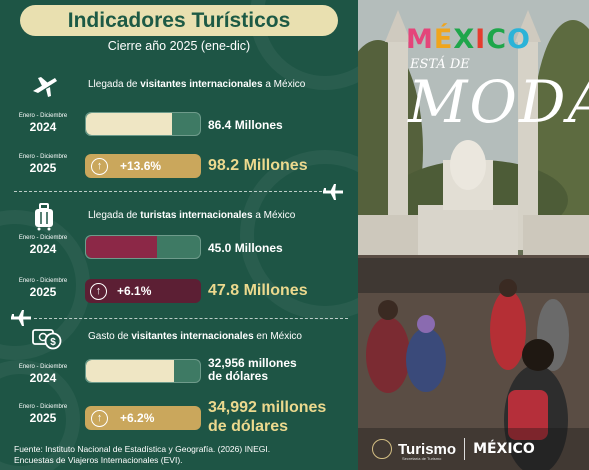  Describe the element at coordinates (468, 39) in the screenshot. I see `brand-logo: MÉXICO` at that location.